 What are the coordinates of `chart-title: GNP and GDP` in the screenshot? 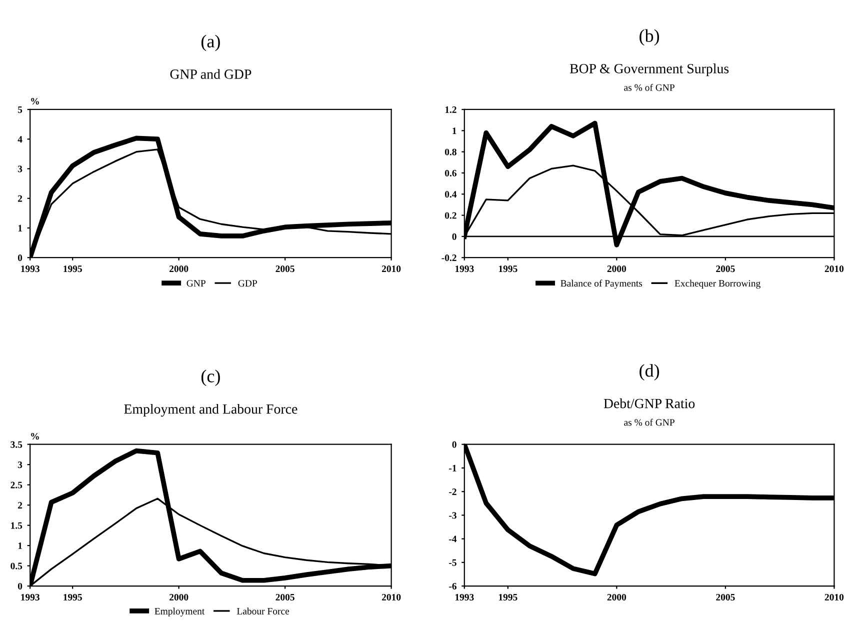 It's located at (211, 74).